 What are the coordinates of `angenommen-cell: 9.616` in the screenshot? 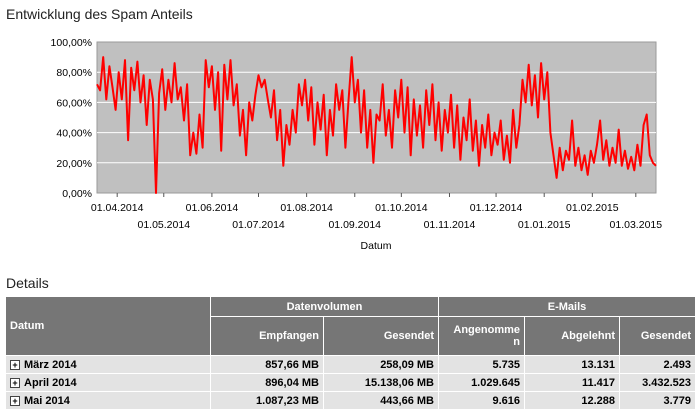 It's located at (481, 400).